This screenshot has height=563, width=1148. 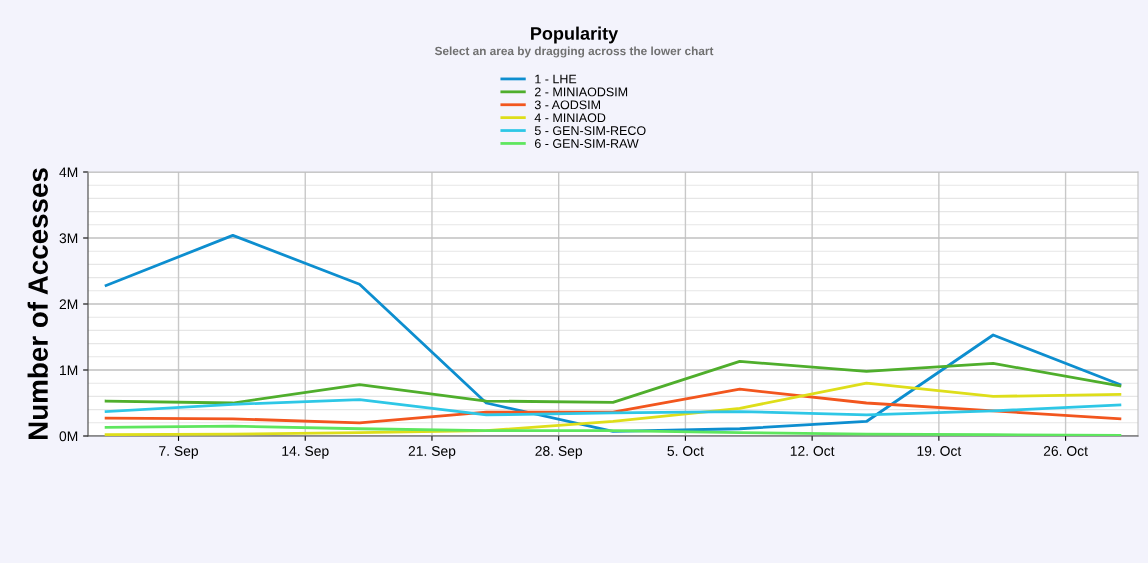 What do you see at coordinates (556, 79) in the screenshot?
I see `legend-label: 1 - LHE` at bounding box center [556, 79].